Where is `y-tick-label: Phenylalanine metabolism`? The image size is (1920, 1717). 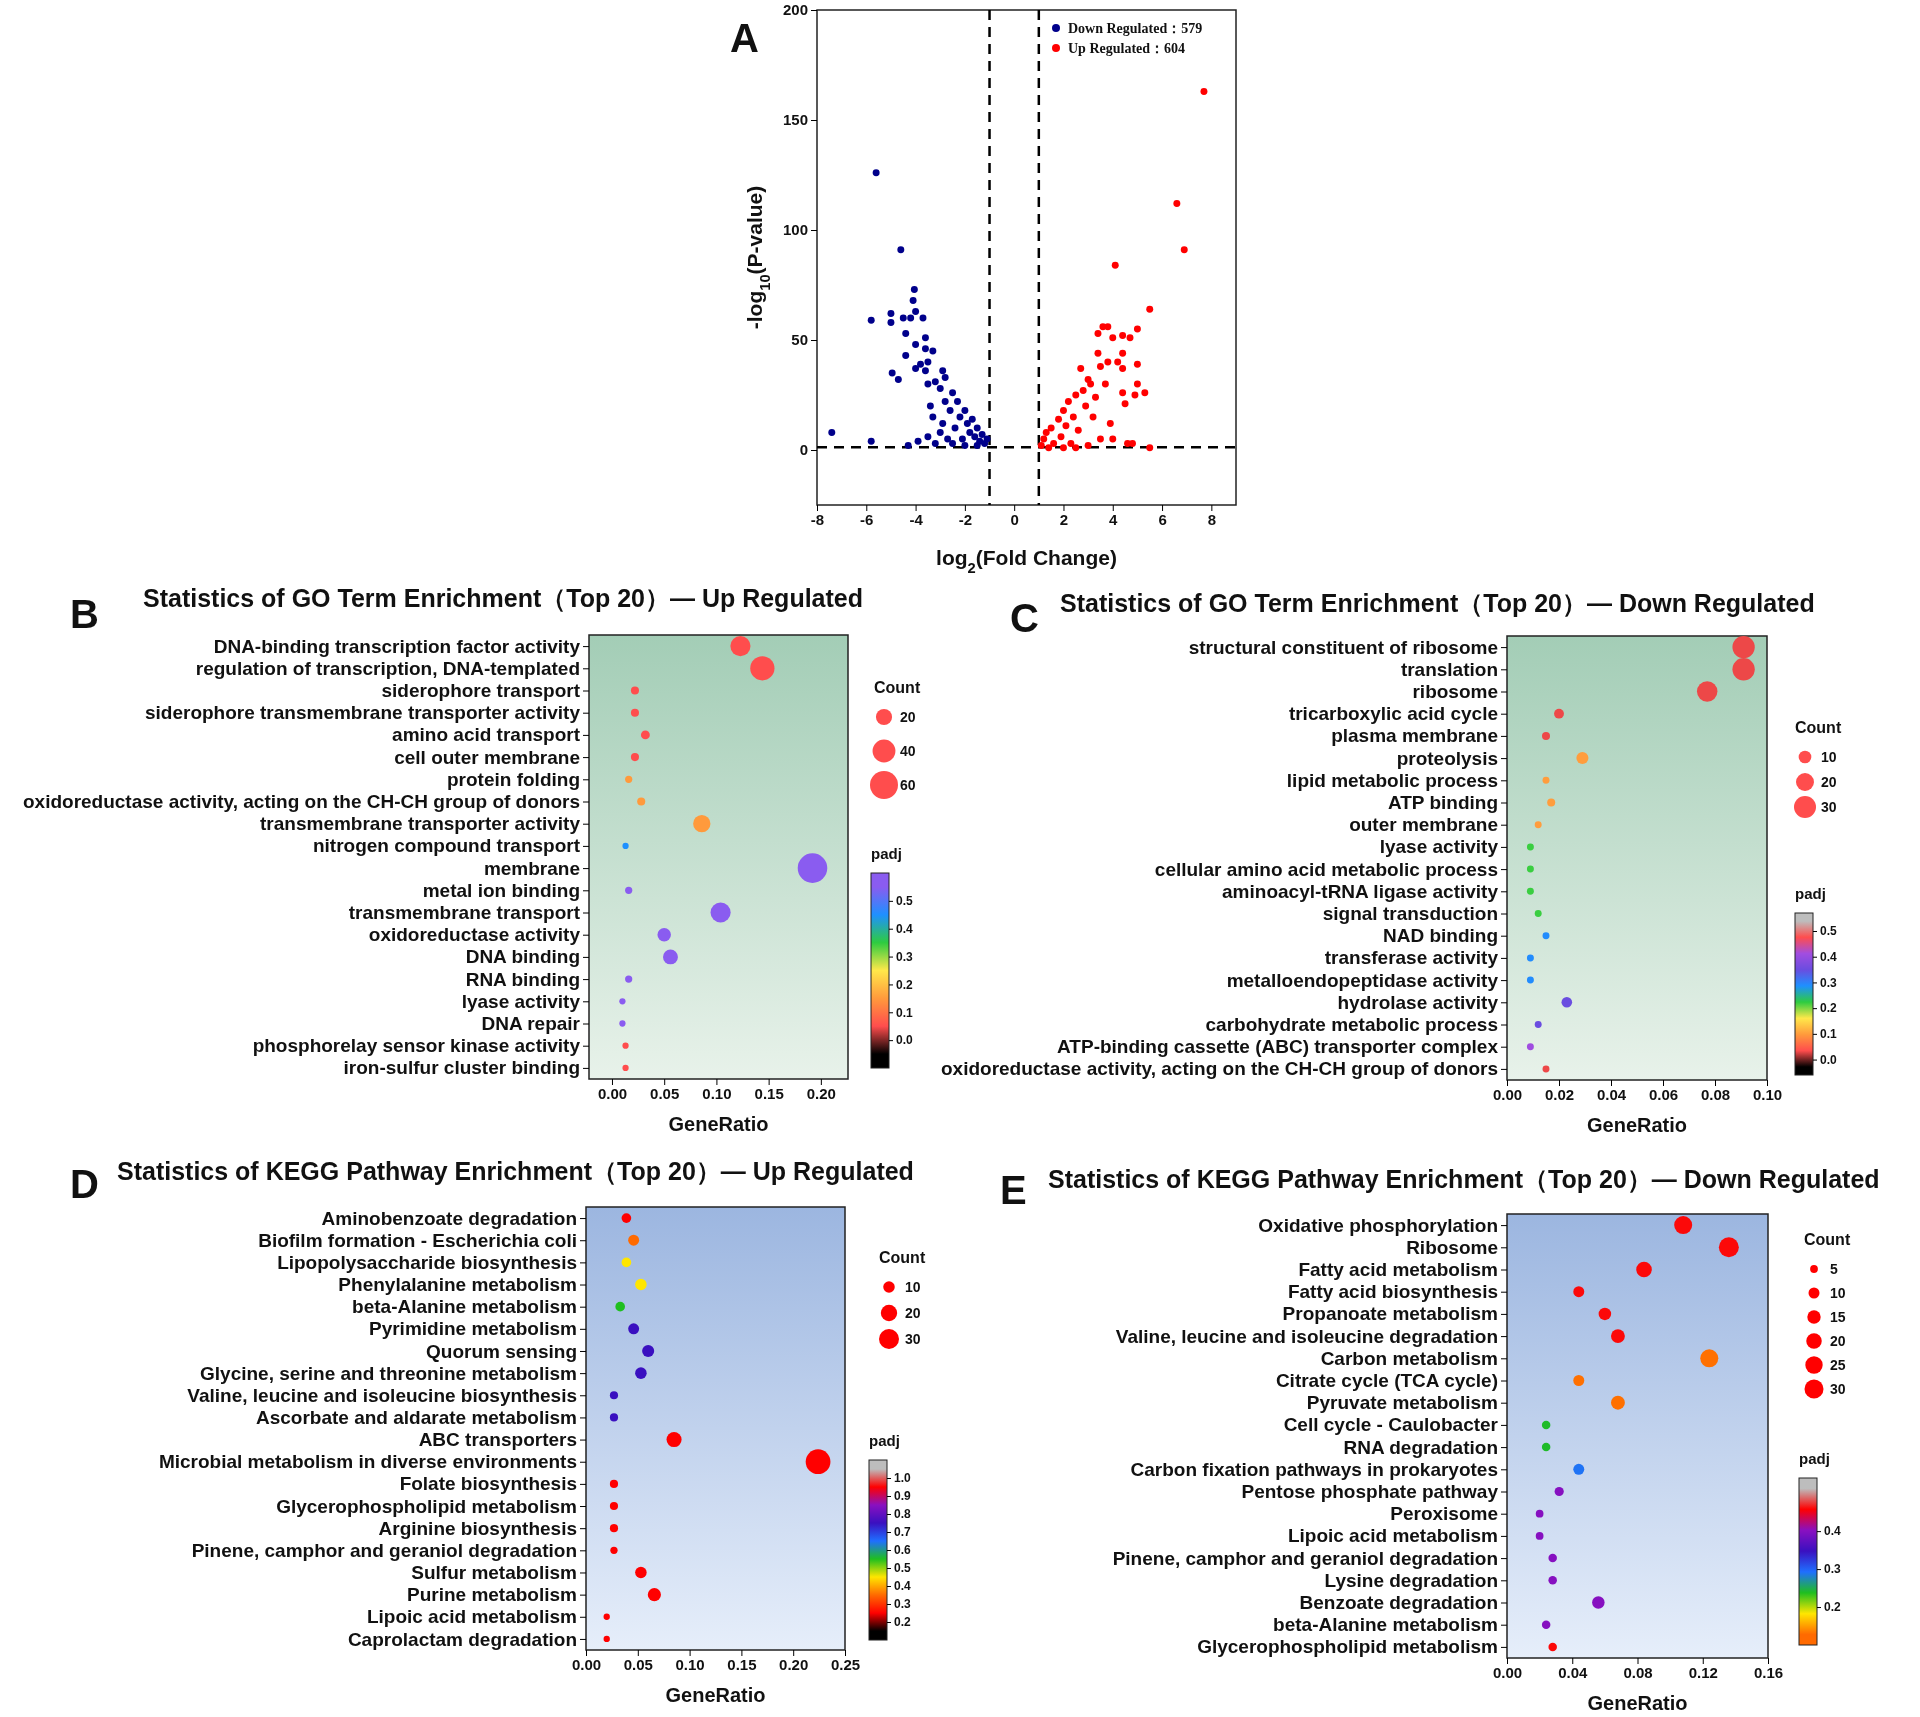 y-tick-label: Phenylalanine metabolism is located at coordinates (457, 1285).